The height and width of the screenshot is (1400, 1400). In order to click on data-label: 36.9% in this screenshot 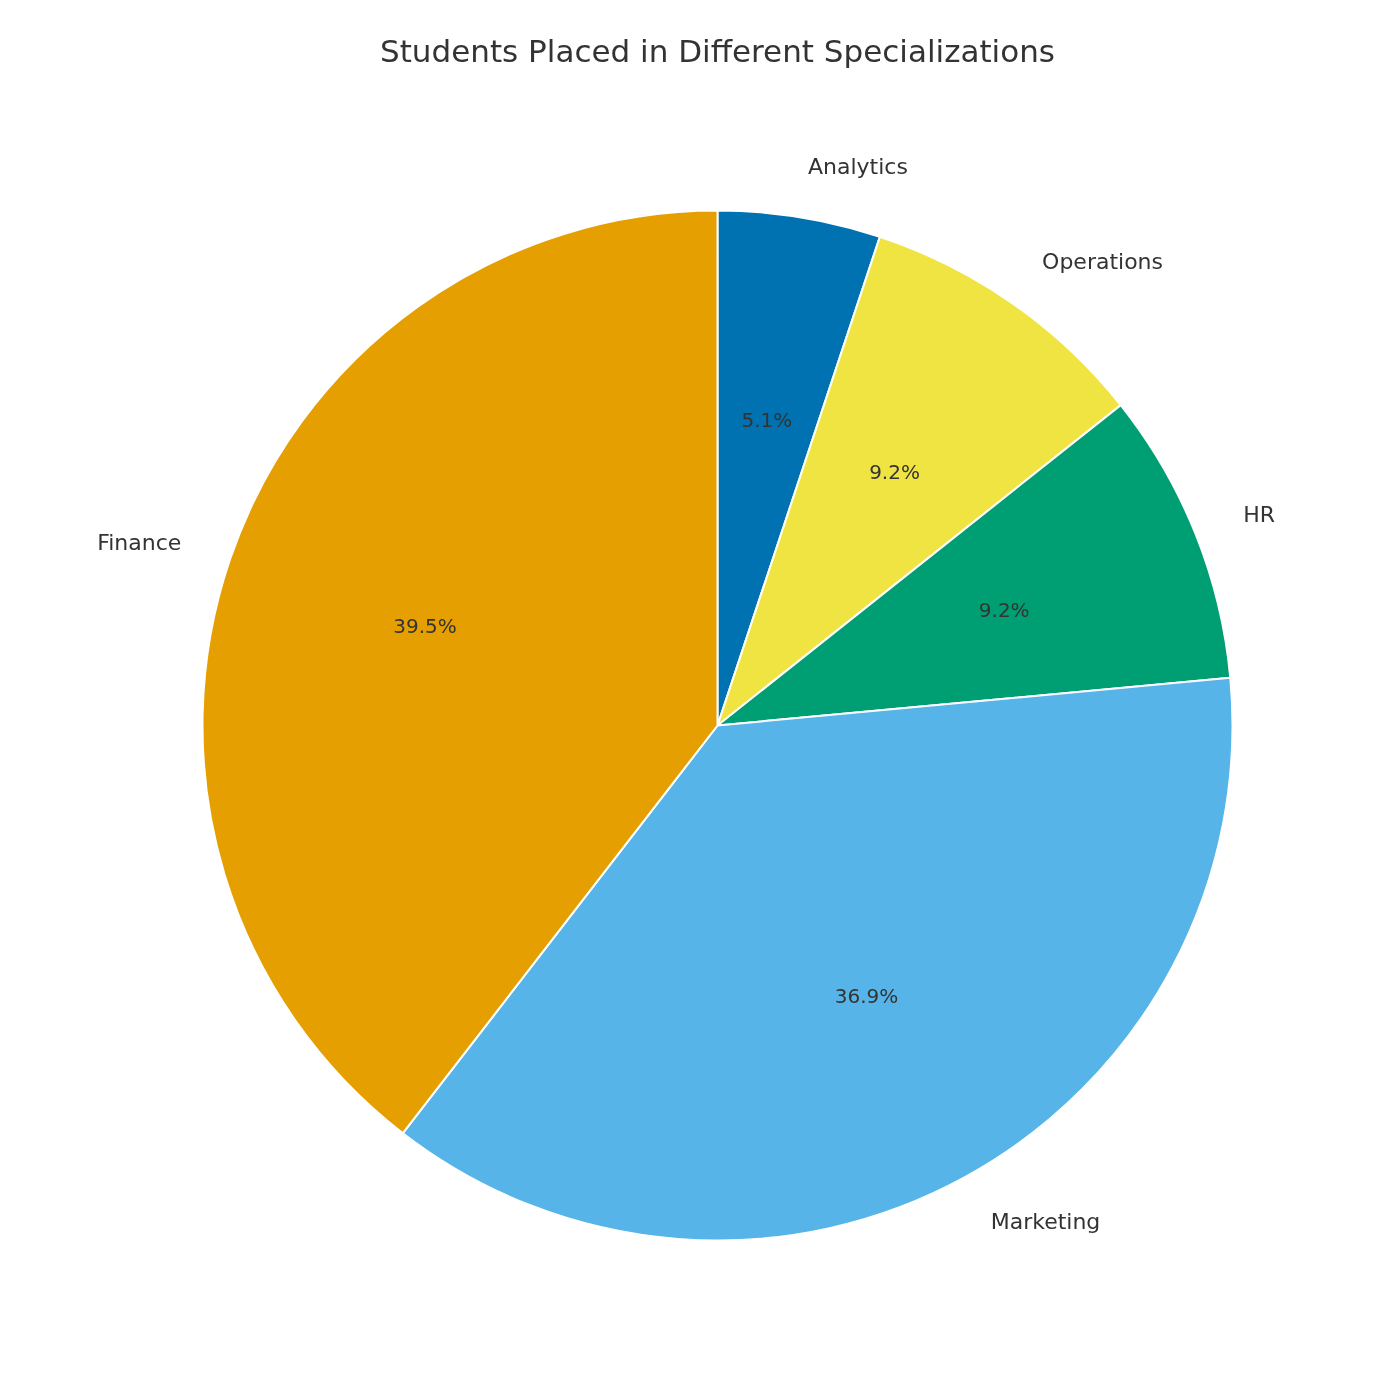, I will do `click(866, 996)`.